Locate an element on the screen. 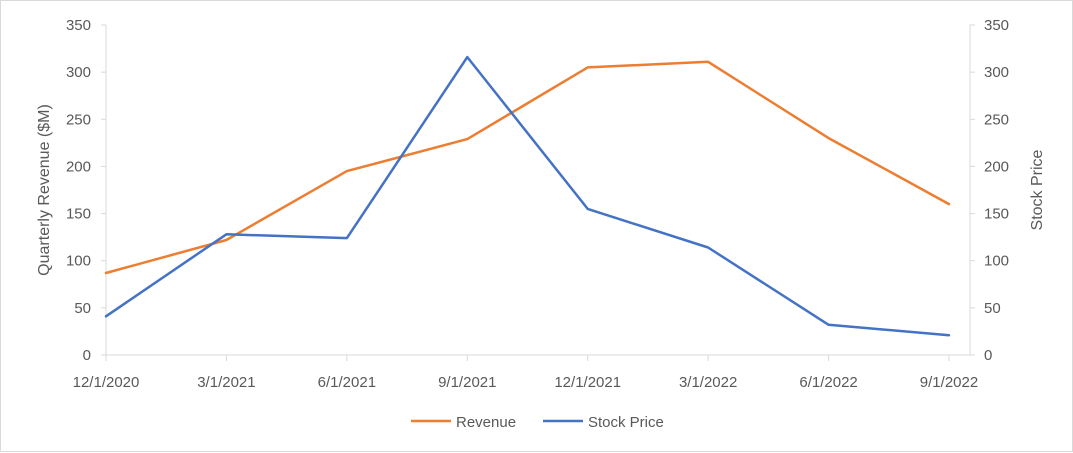  left-tick-label: 50 is located at coordinates (82, 308).